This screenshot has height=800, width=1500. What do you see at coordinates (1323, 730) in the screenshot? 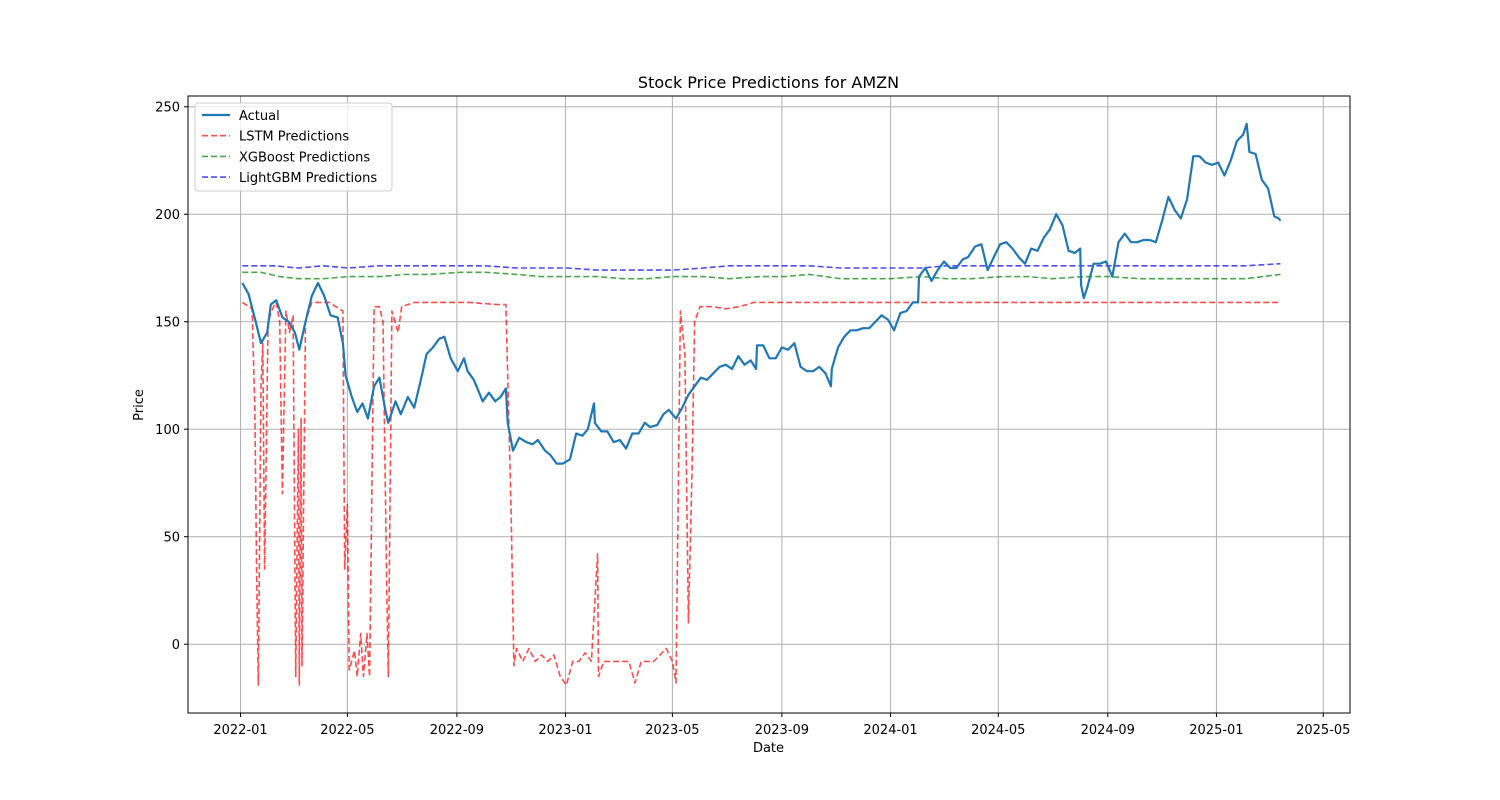
I see `x-tick-label: 2025-05` at bounding box center [1323, 730].